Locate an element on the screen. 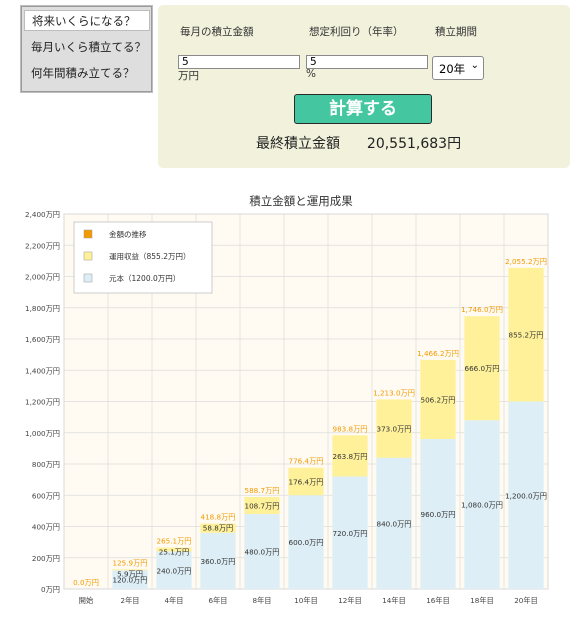 The width and height of the screenshot is (586, 618). data-label-profit: 58.8万円 is located at coordinates (218, 528).